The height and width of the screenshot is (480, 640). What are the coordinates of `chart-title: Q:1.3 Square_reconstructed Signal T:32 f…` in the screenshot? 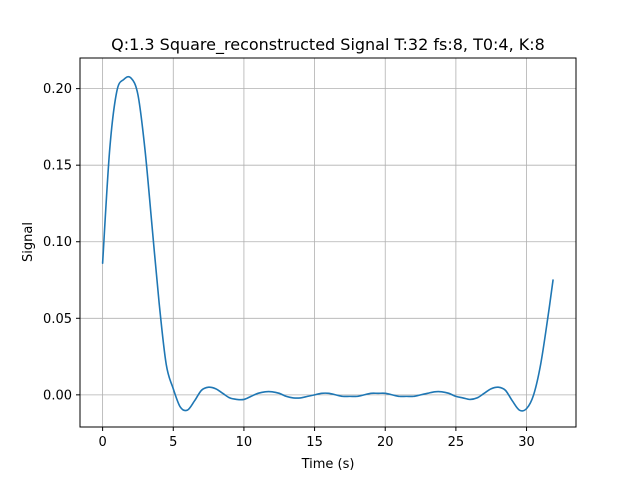 It's located at (328, 45).